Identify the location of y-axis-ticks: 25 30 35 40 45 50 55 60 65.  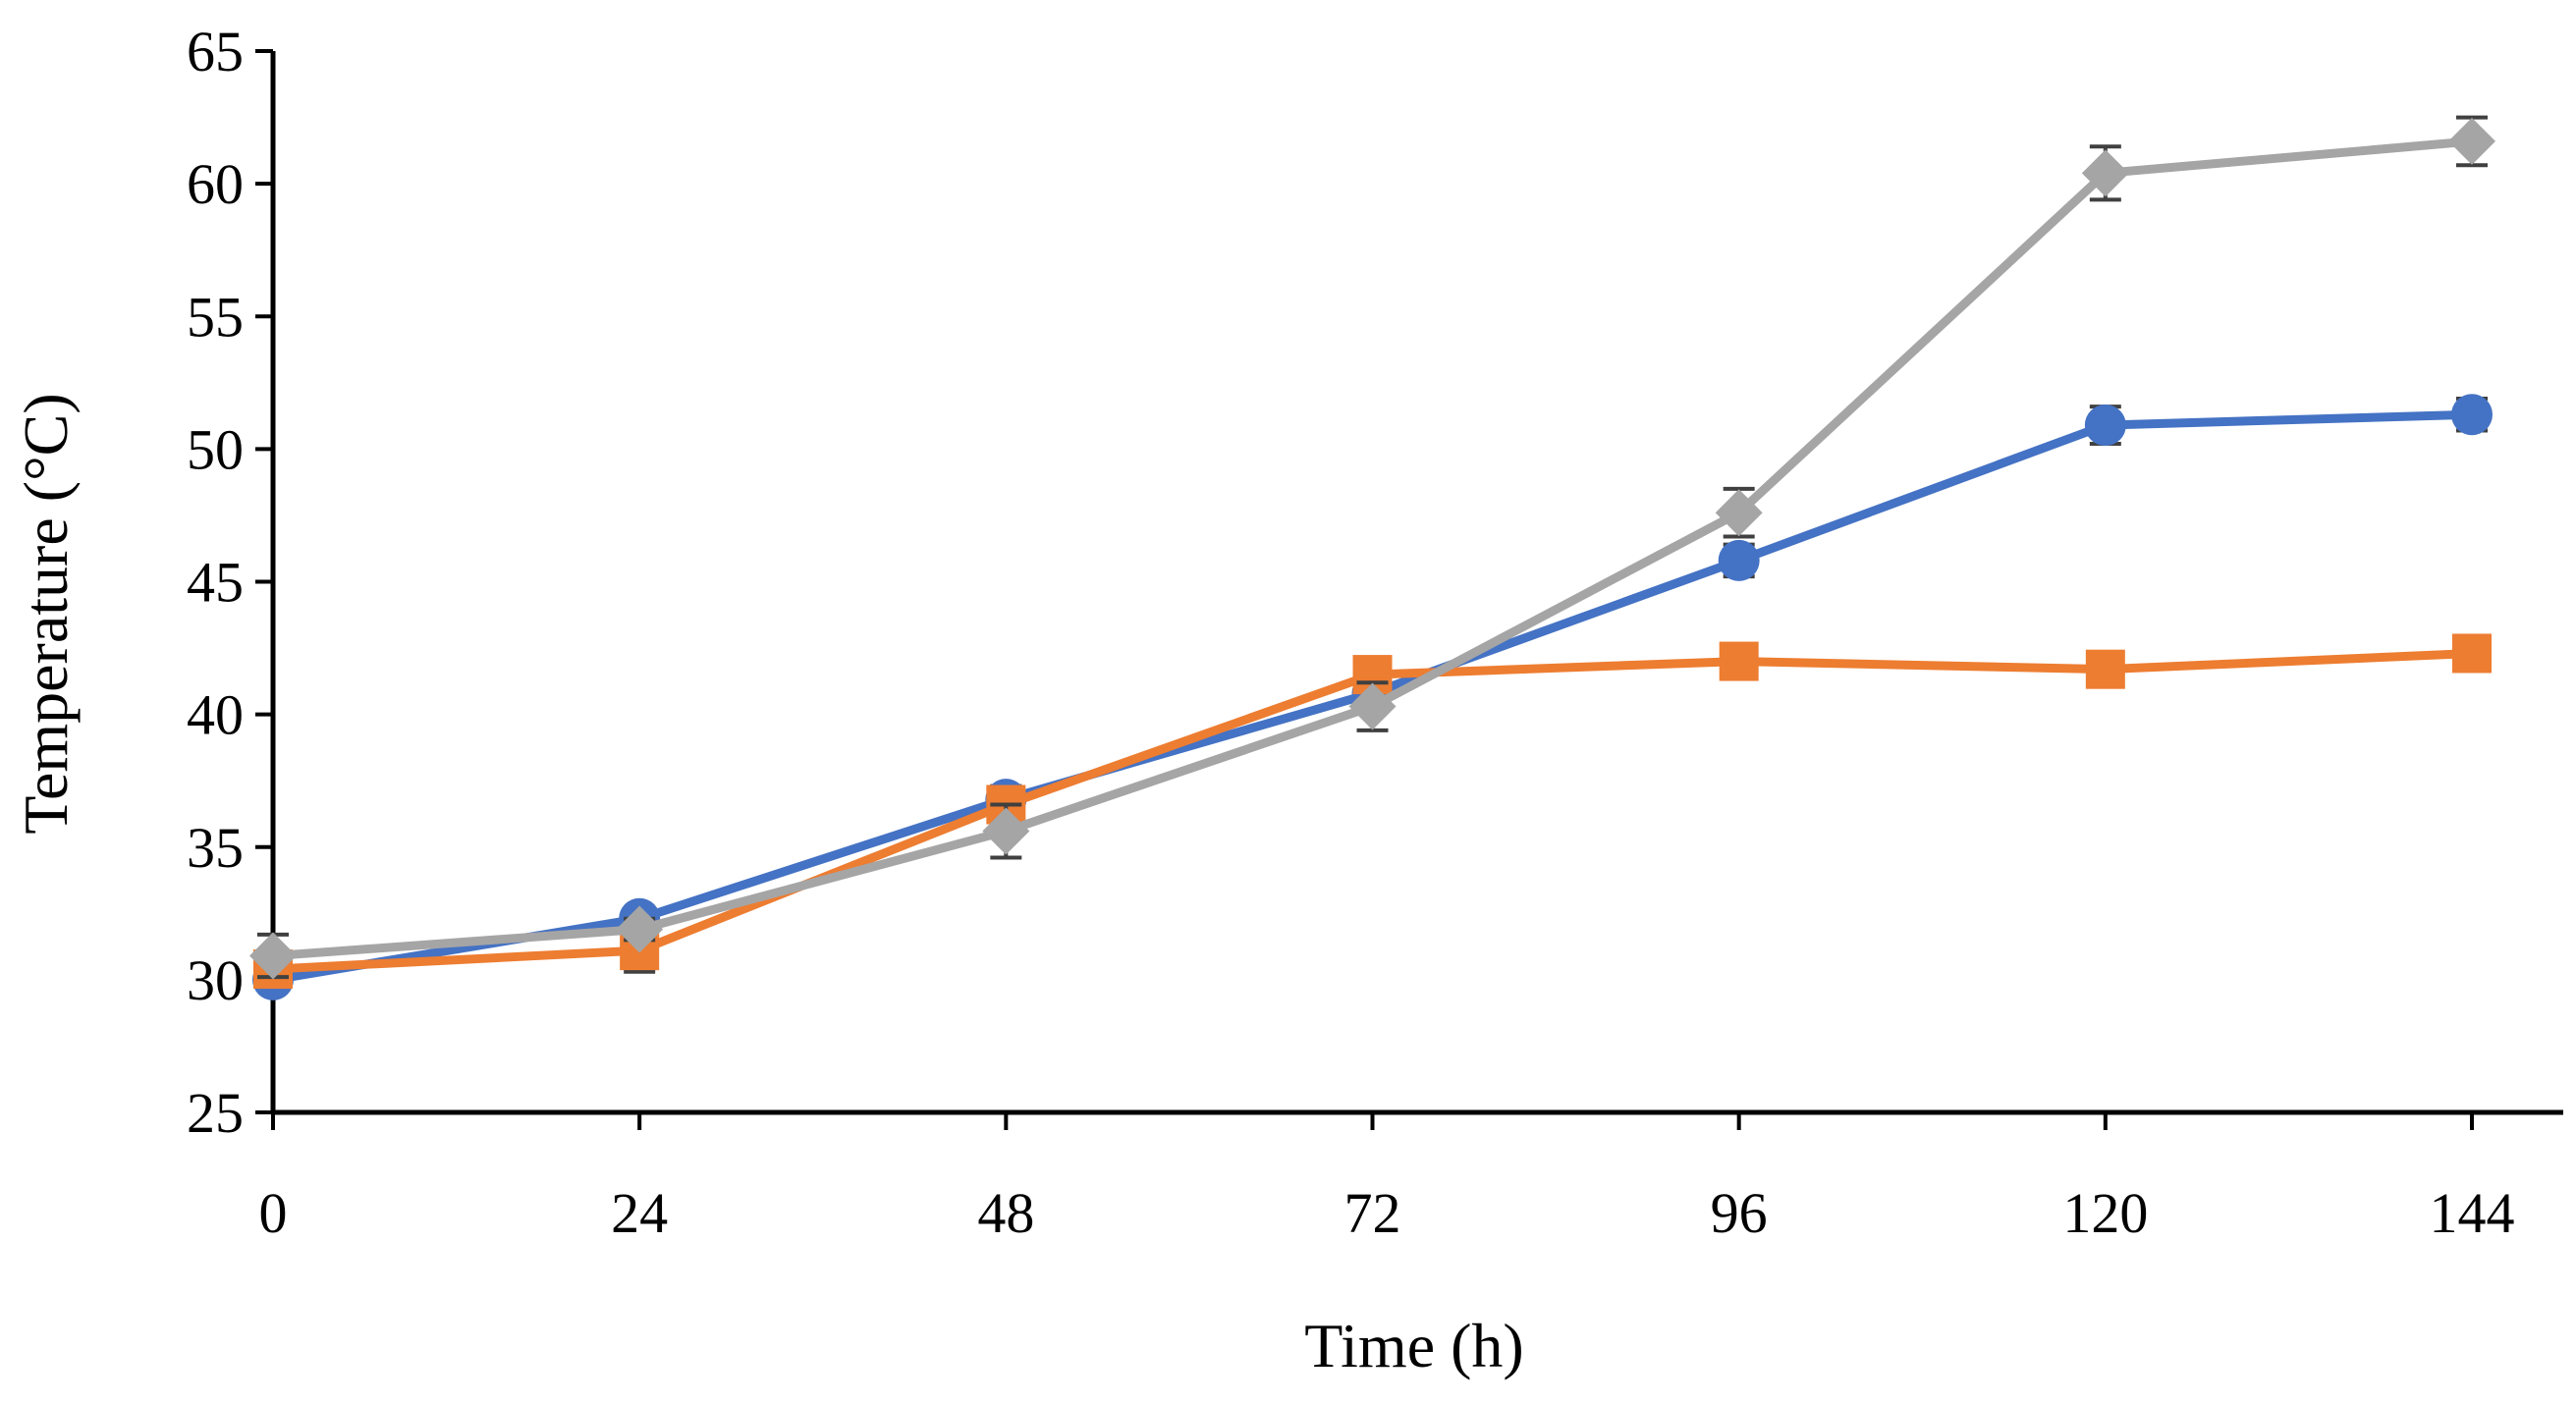
(230, 582).